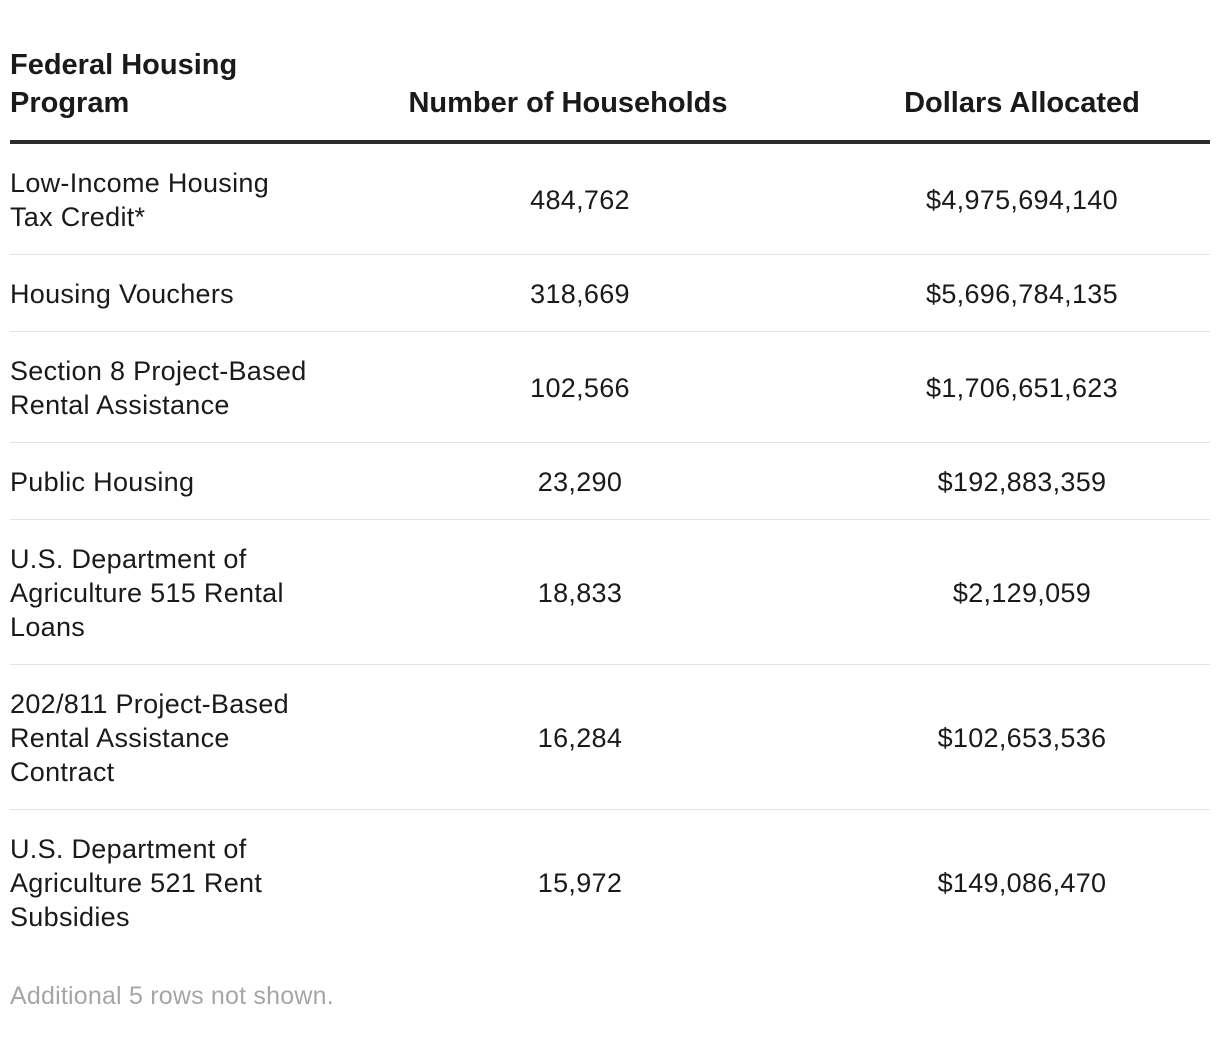 Image resolution: width=1220 pixels, height=1040 pixels. Describe the element at coordinates (1013, 737) in the screenshot. I see `cell-dollars: $102,653,536` at that location.